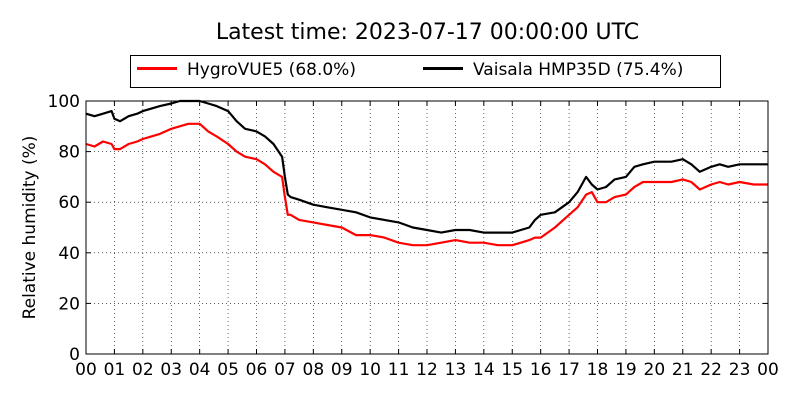  Describe the element at coordinates (171, 370) in the screenshot. I see `x-tick-label: 03` at that location.